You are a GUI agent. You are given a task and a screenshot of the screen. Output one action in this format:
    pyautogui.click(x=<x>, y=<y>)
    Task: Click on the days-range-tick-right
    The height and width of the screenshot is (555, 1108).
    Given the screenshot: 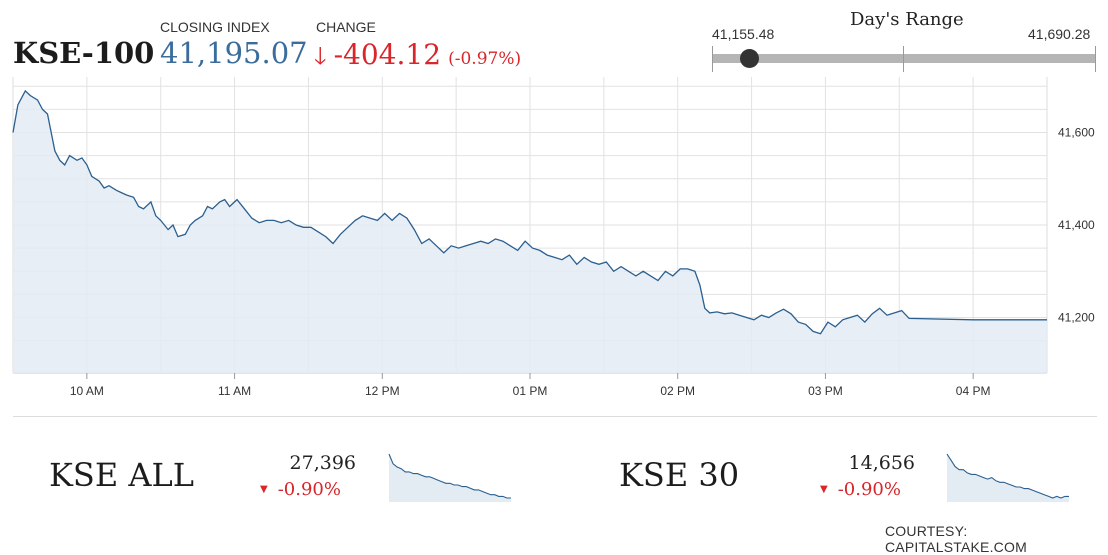 What is the action you would take?
    pyautogui.click(x=1095, y=59)
    